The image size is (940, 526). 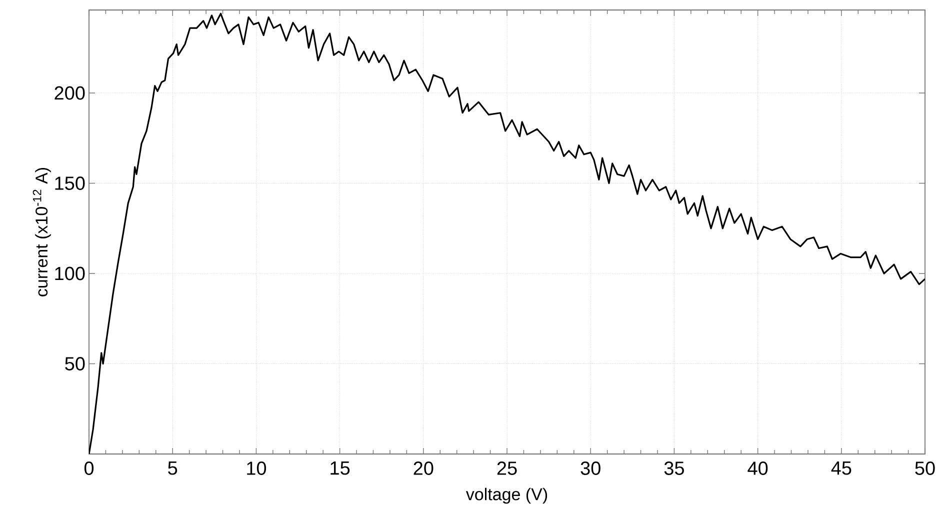 What do you see at coordinates (256, 468) in the screenshot?
I see `x-tick-label: 10` at bounding box center [256, 468].